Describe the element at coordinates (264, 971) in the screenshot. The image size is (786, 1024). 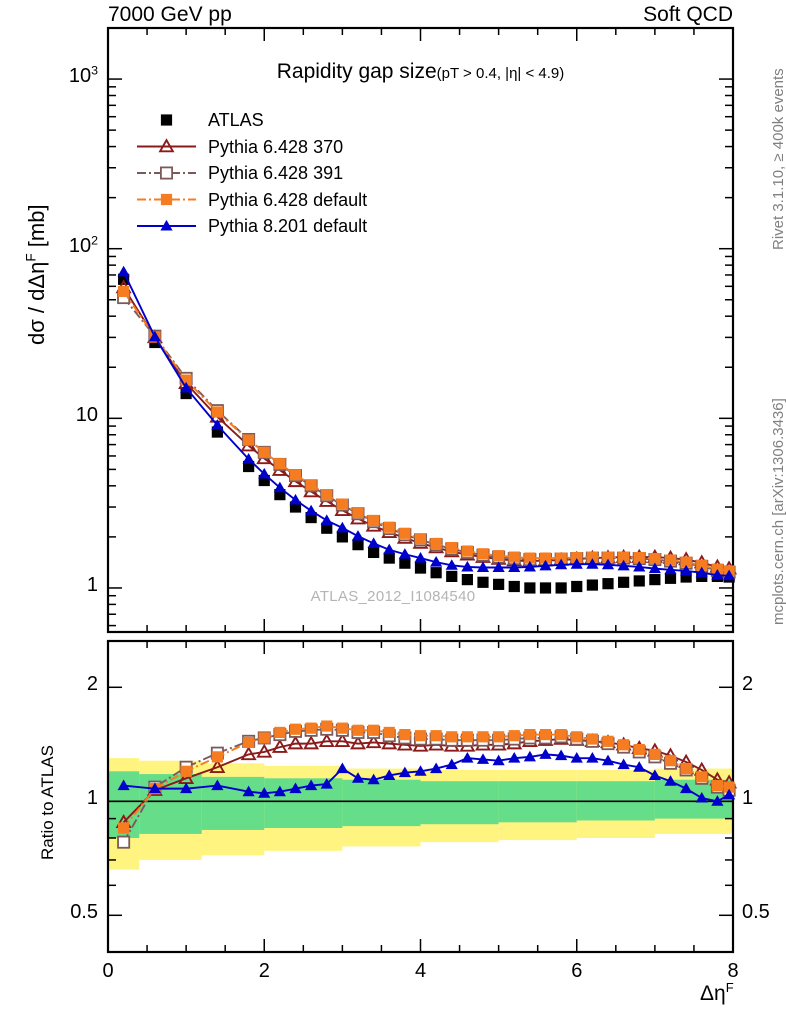
I see `x-tick-label-1: 2` at that location.